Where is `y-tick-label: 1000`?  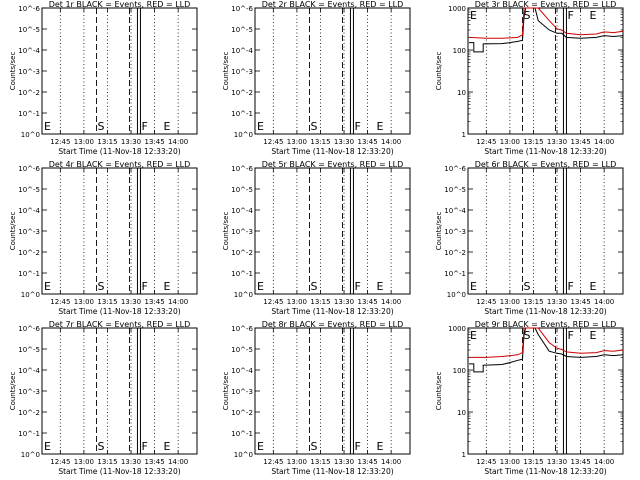 y-tick-label: 1000 is located at coordinates (457, 9).